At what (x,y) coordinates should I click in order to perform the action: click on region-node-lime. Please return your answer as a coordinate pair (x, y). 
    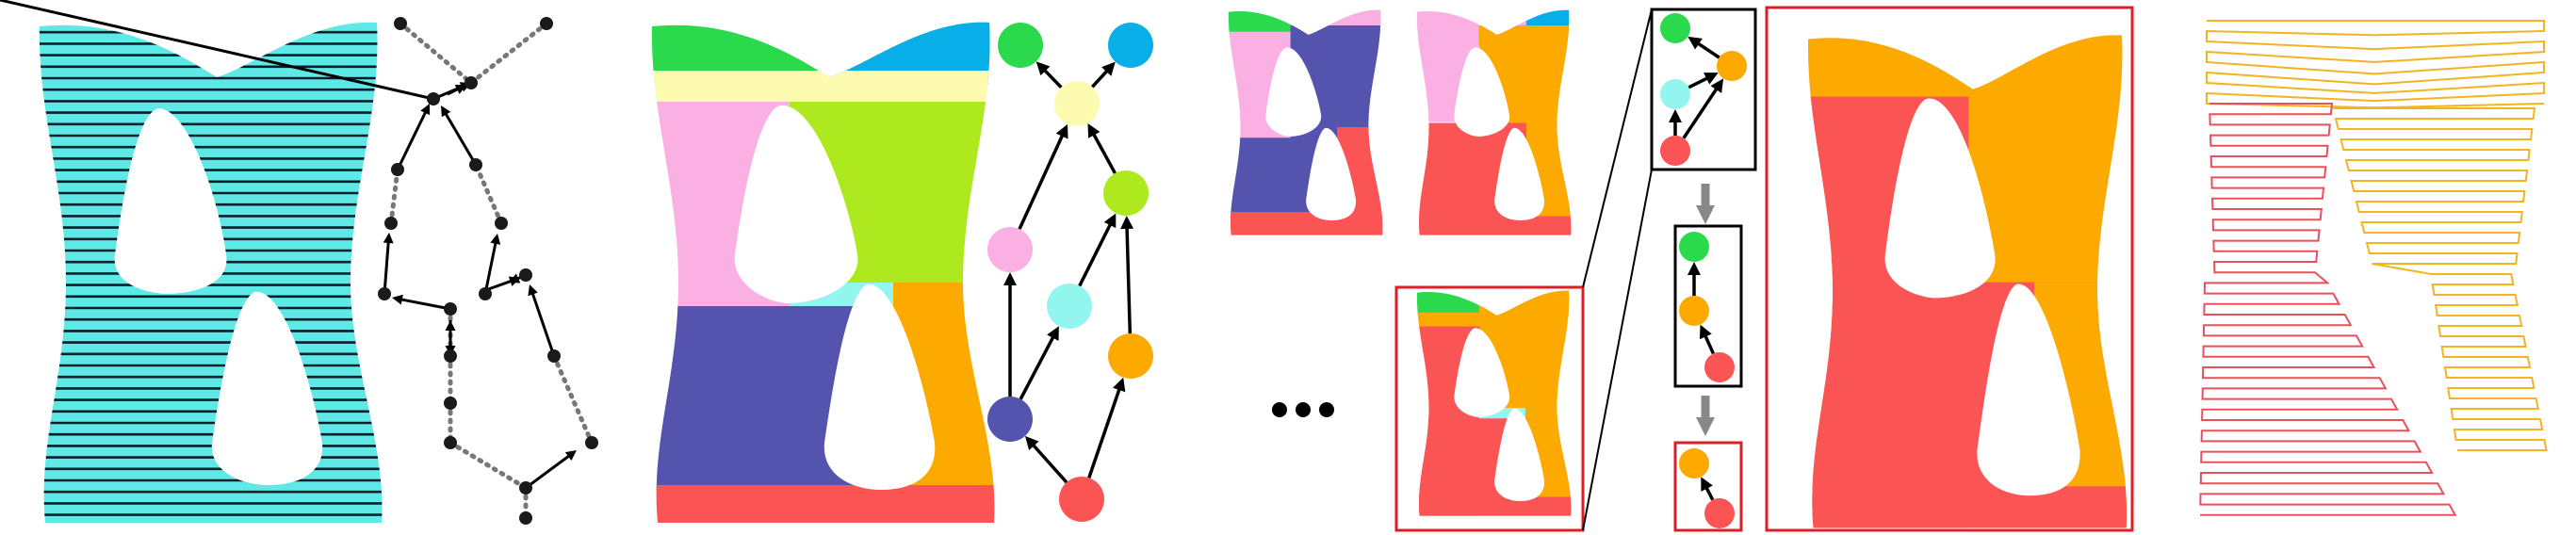
    Looking at the image, I should click on (1126, 193).